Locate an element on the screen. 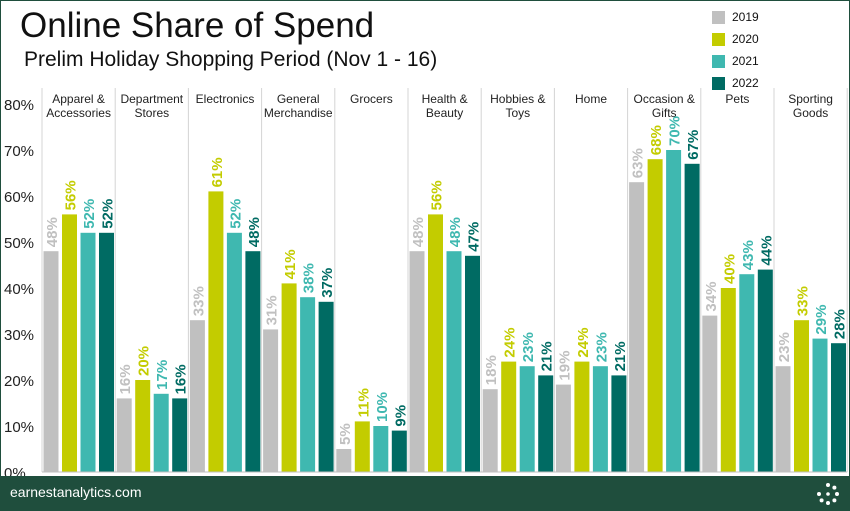  data-label: 40% is located at coordinates (729, 269).